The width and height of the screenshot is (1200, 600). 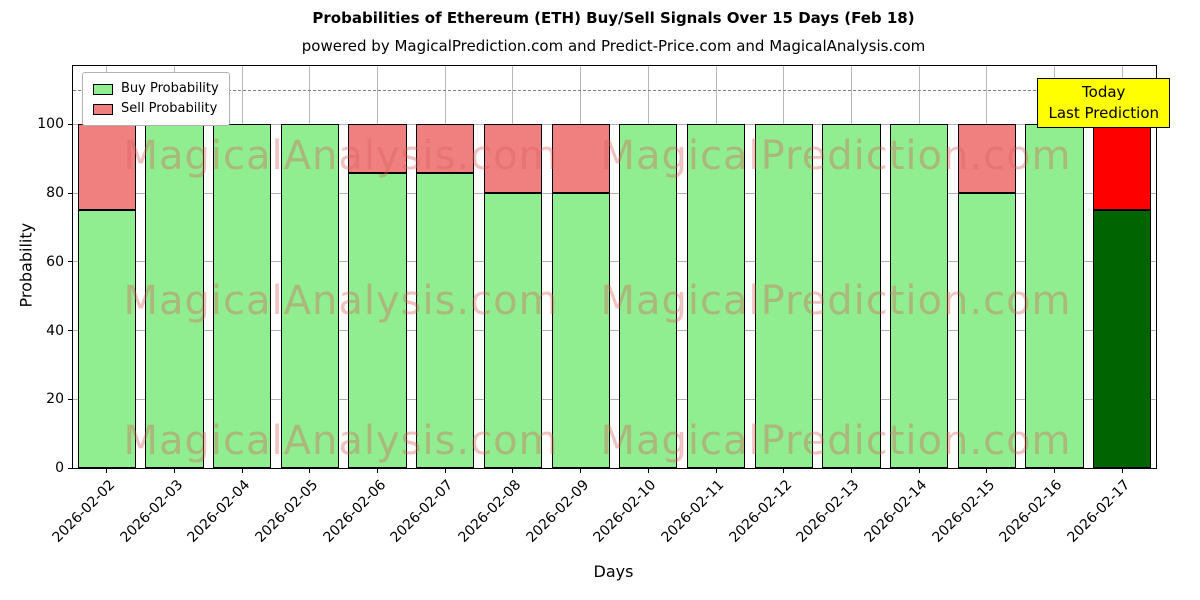 What do you see at coordinates (1104, 92) in the screenshot?
I see `today-annotation-line1: Today` at bounding box center [1104, 92].